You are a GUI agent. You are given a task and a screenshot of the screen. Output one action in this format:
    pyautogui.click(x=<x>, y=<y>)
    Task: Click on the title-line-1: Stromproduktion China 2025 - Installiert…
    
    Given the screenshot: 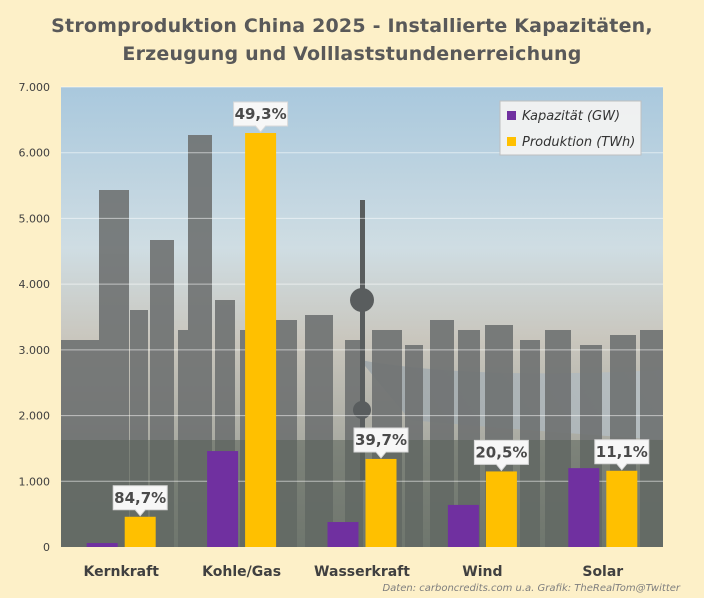 What is the action you would take?
    pyautogui.click(x=352, y=26)
    